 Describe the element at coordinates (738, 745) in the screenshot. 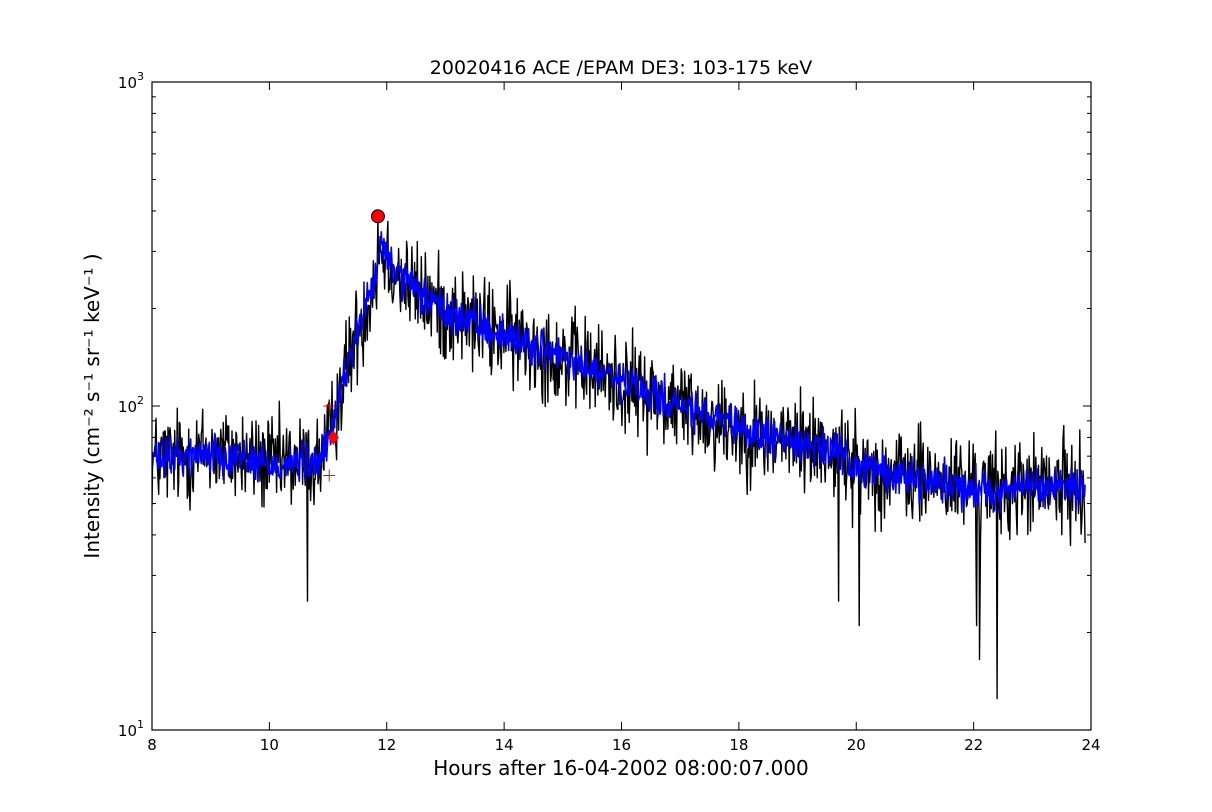

I see `x-tick-label: 18` at that location.